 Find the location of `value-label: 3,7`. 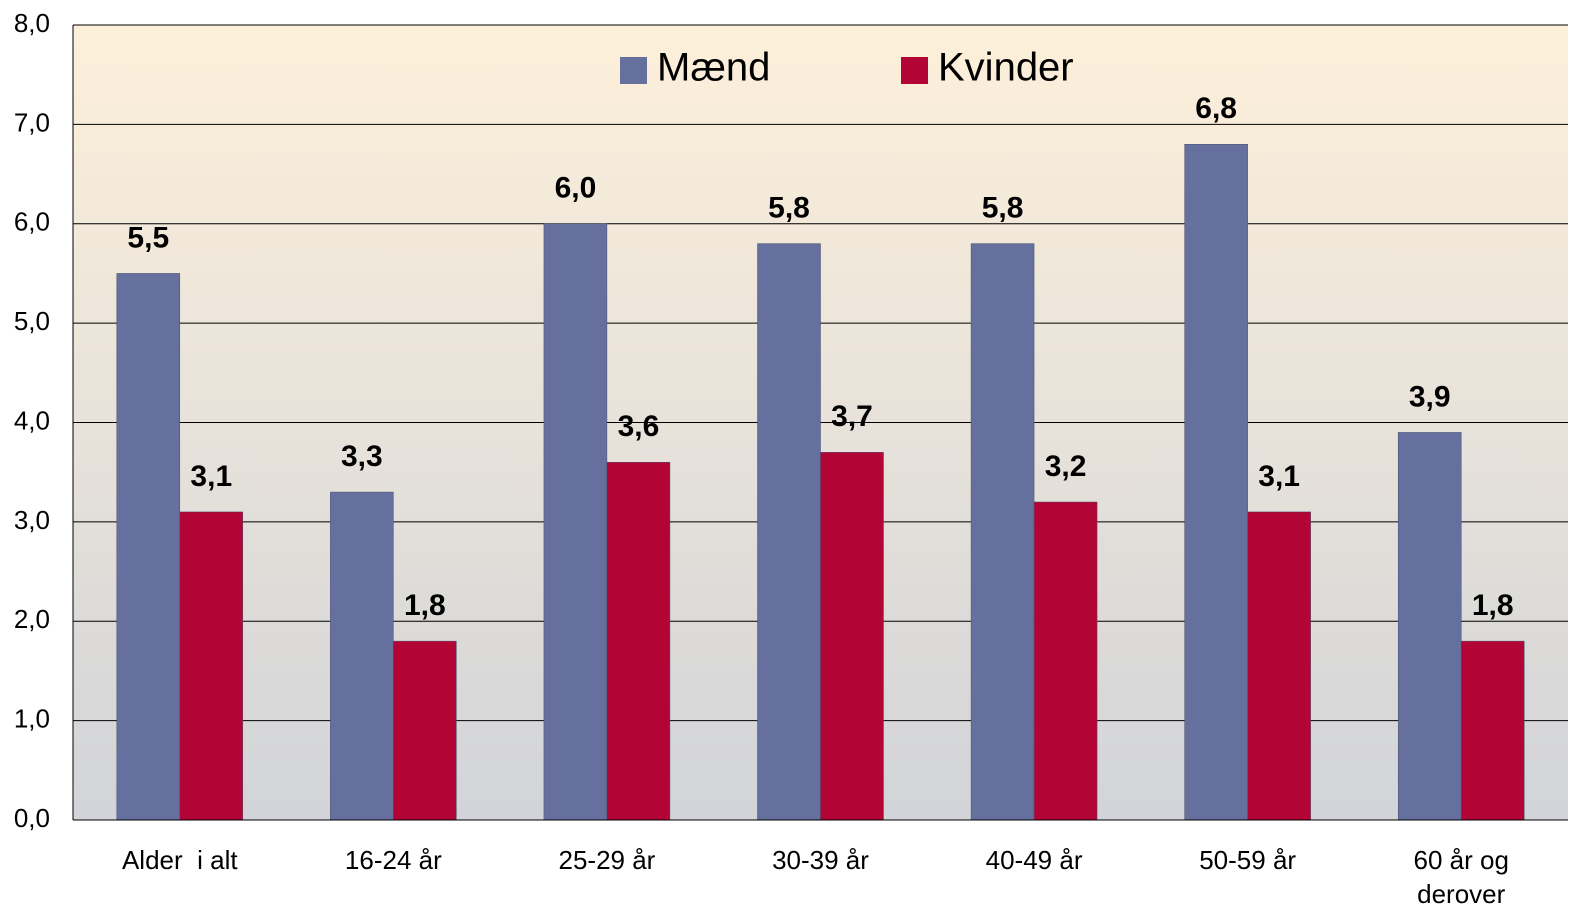

value-label: 3,7 is located at coordinates (852, 416).